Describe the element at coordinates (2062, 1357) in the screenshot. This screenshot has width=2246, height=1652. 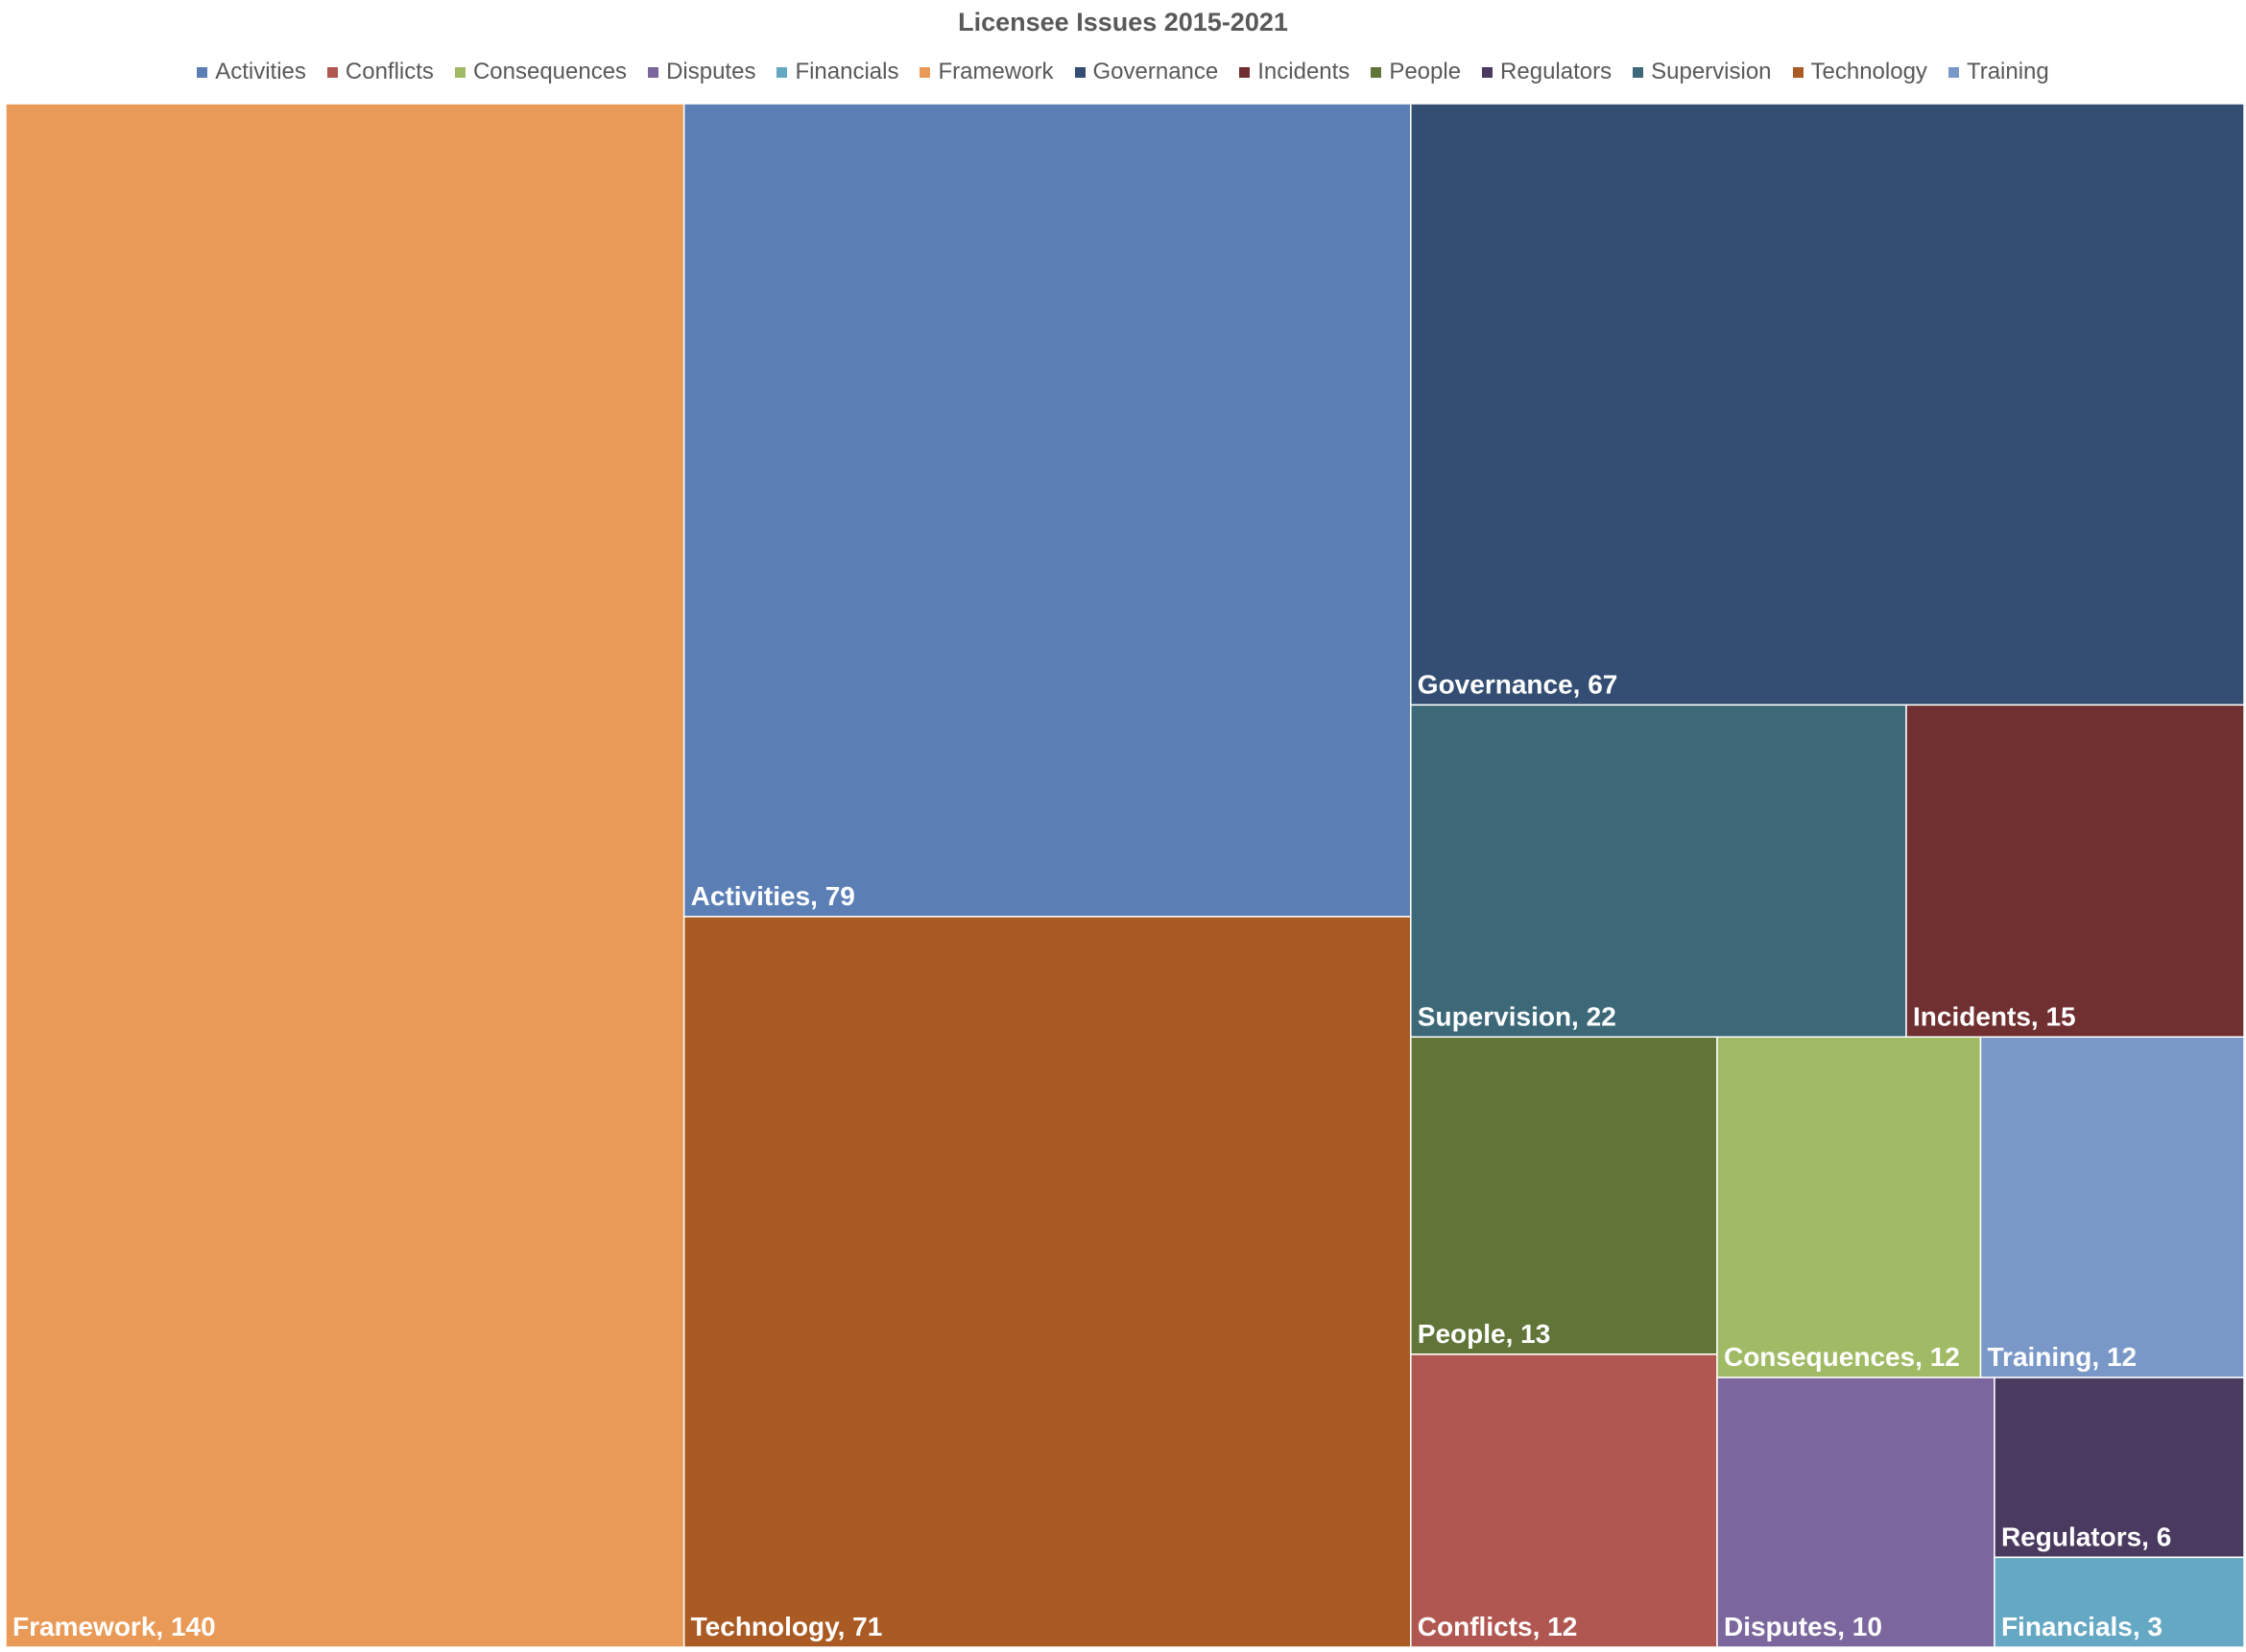
I see `tile-label-training: Training, 12` at that location.